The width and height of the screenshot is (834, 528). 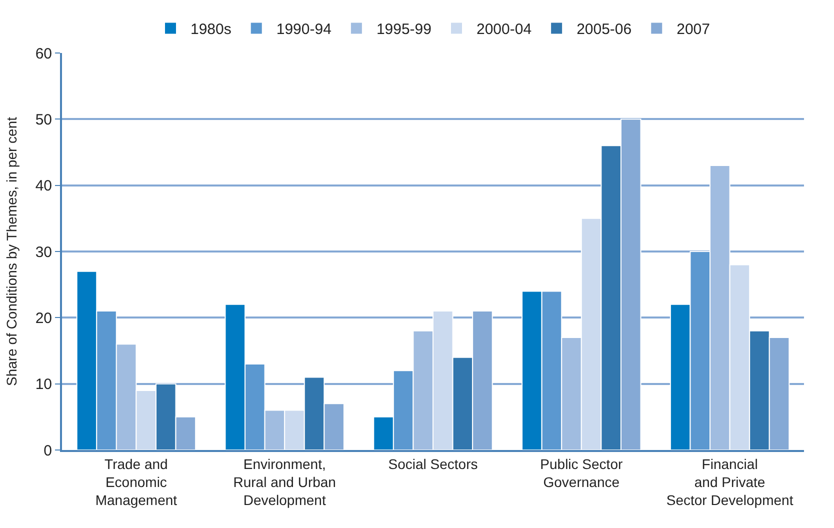 What do you see at coordinates (43, 186) in the screenshot?
I see `y-tick-label: 40` at bounding box center [43, 186].